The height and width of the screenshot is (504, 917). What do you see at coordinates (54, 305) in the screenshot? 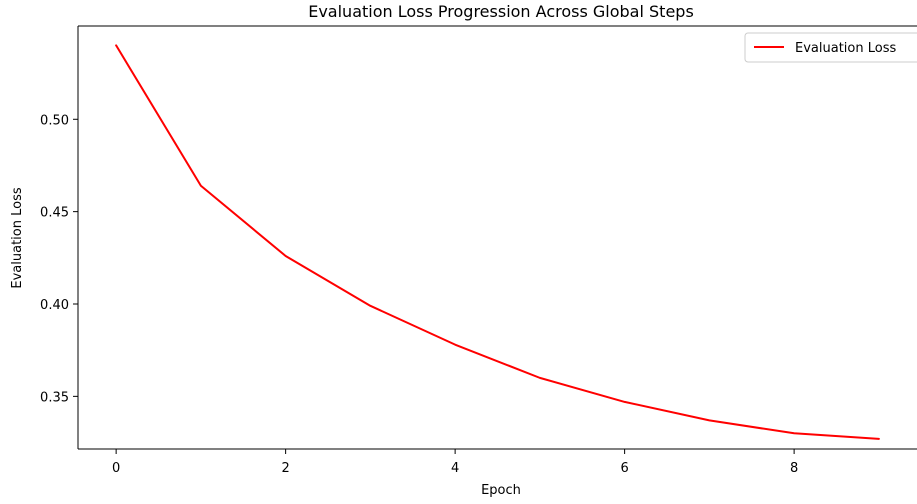
I see `y-tick-label: 0.40` at bounding box center [54, 305].